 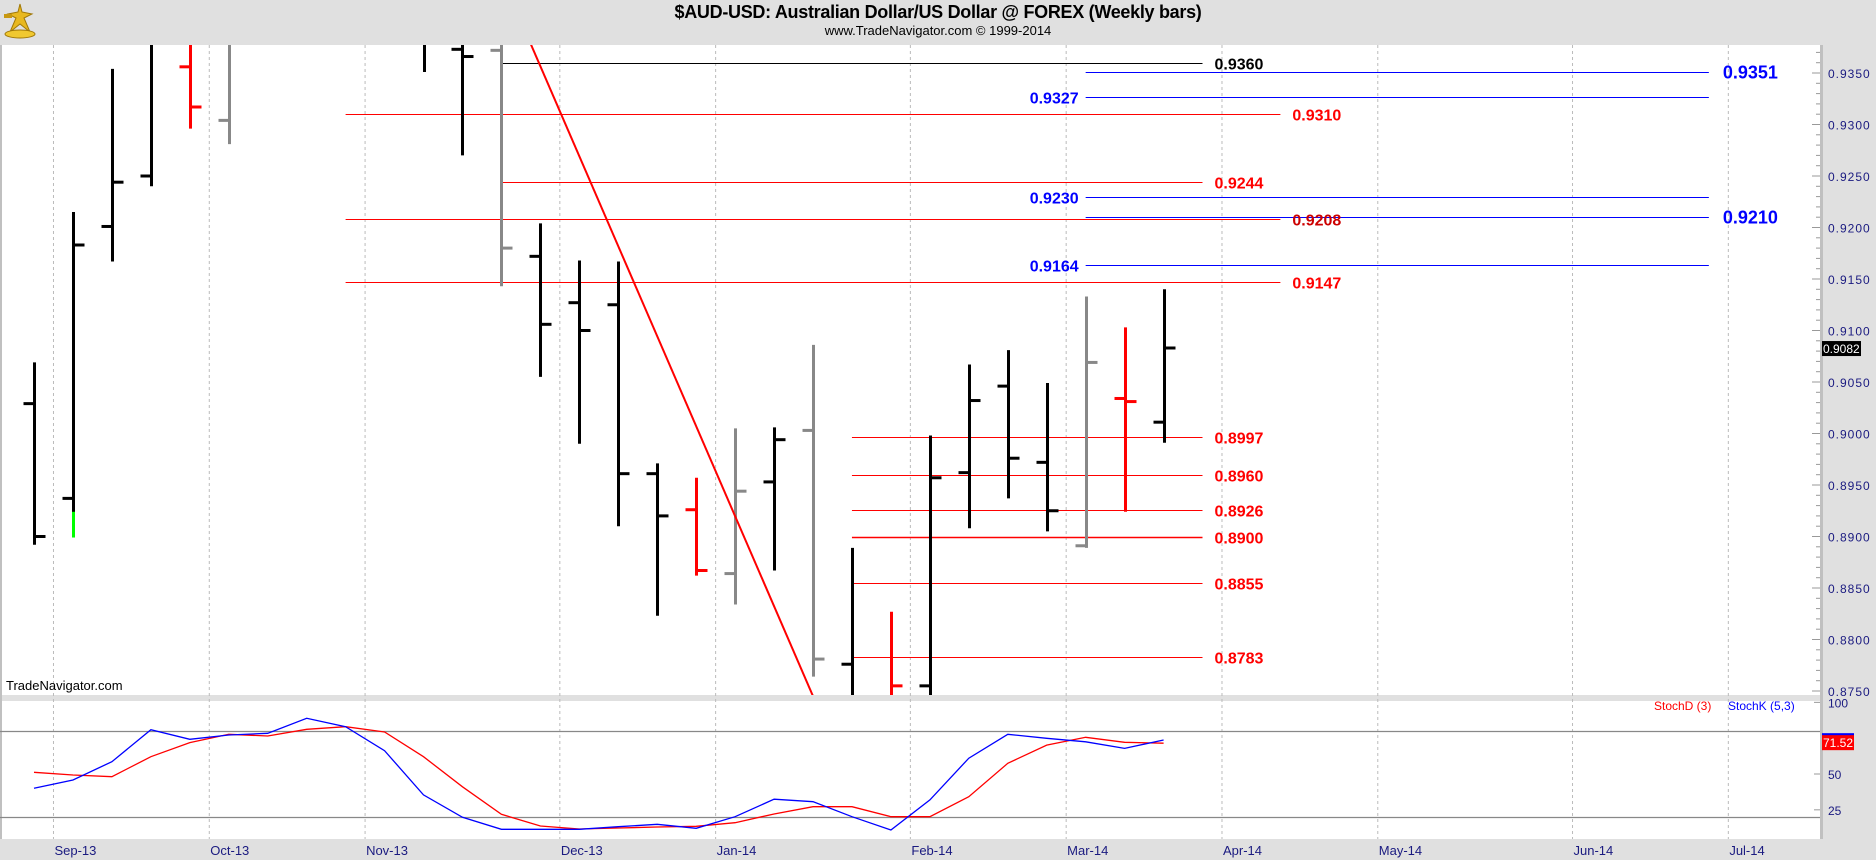 I want to click on stoch-last-value-marker, so click(x=1838, y=742).